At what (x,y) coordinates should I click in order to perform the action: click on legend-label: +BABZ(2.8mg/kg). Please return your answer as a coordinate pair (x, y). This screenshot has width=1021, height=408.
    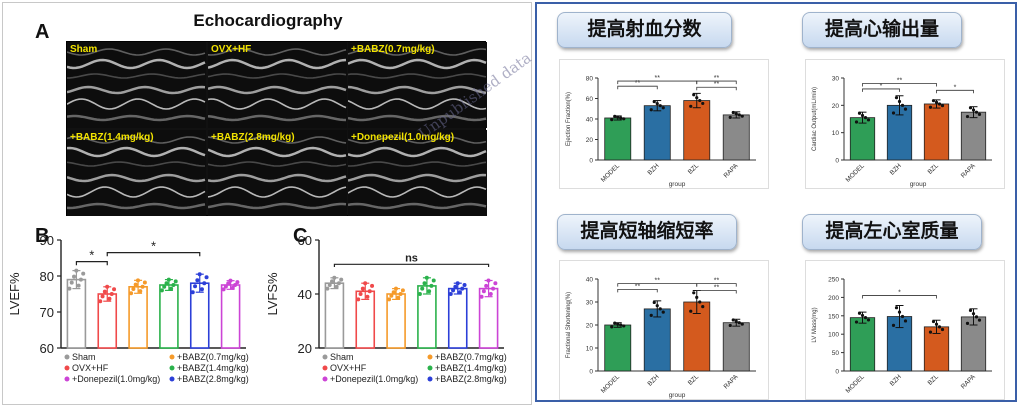
    Looking at the image, I should click on (213, 379).